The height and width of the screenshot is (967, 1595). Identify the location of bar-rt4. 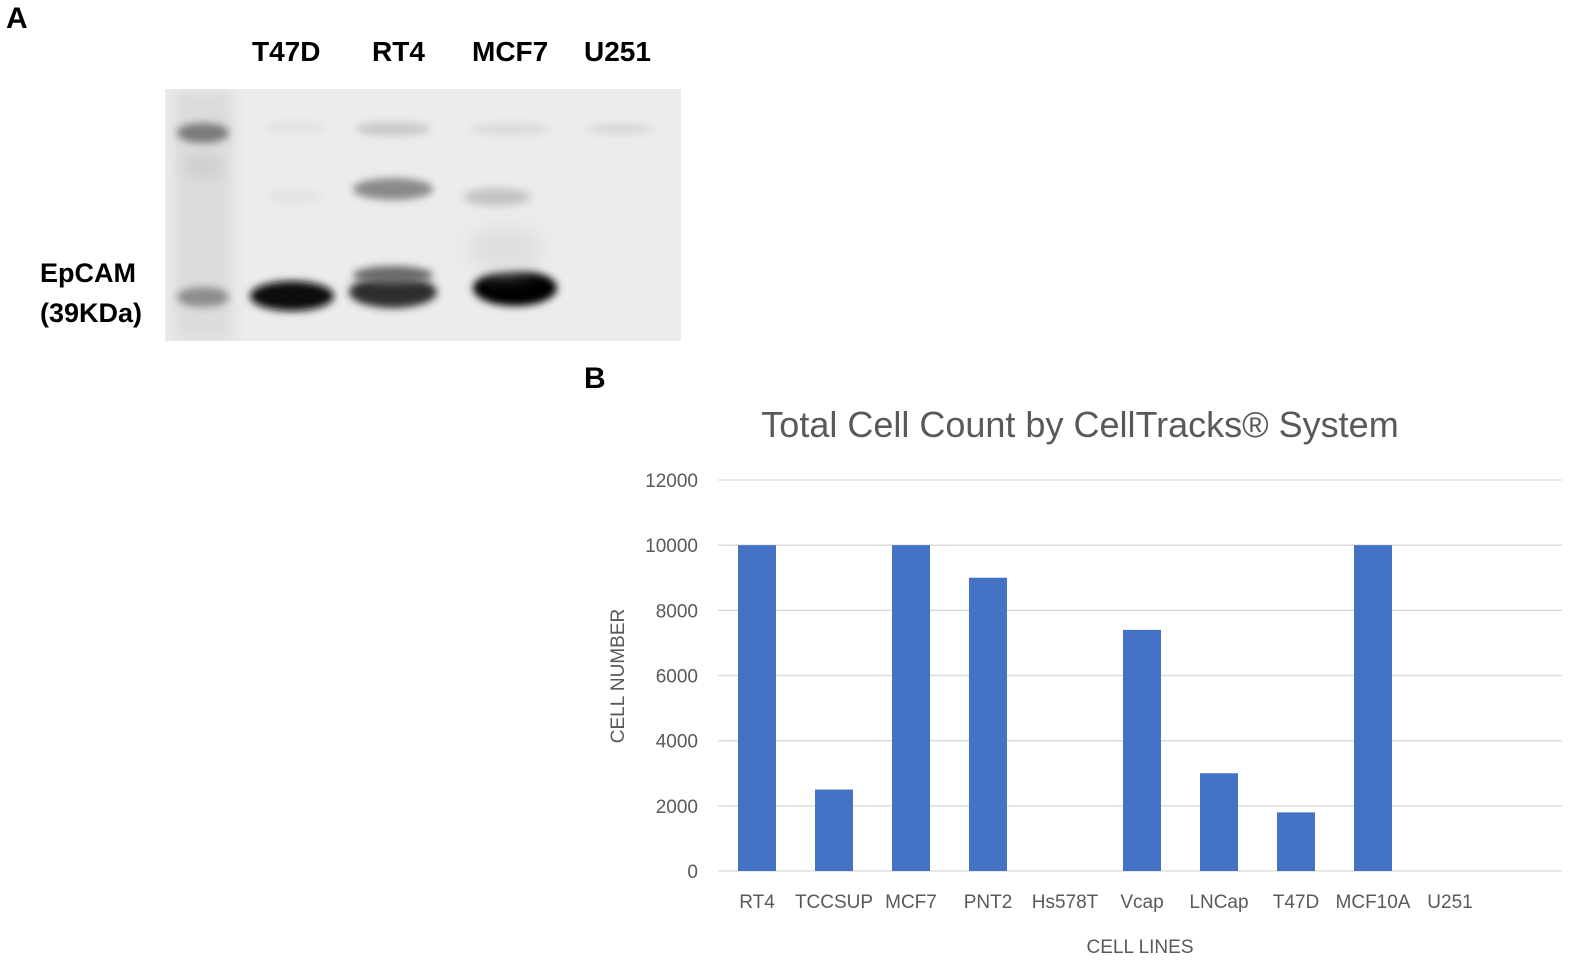
(757, 708).